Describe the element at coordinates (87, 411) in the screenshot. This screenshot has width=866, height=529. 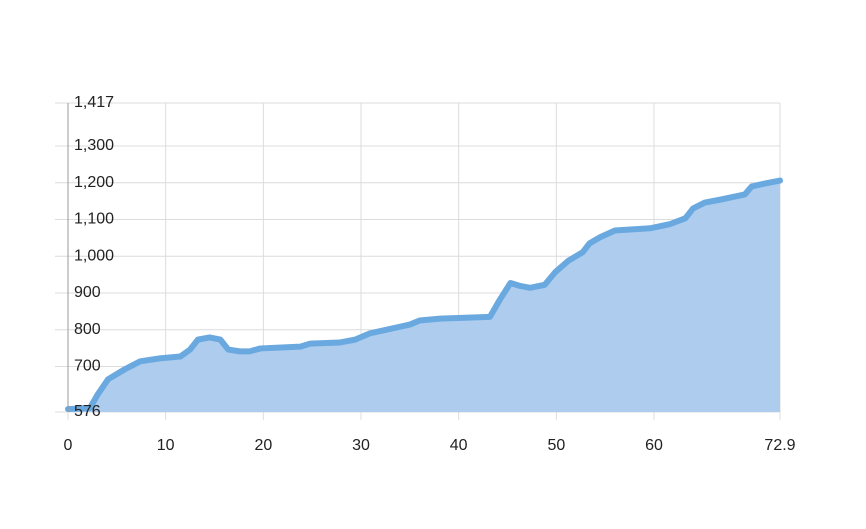
I see `y-tick-label: 576` at that location.